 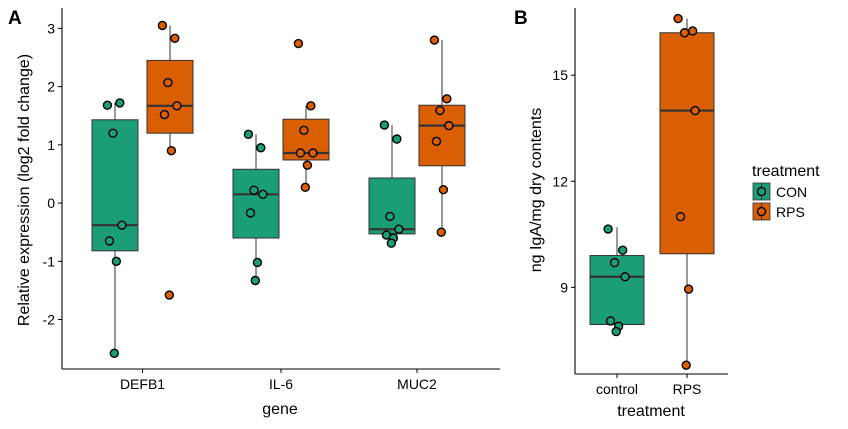 I want to click on panel-a-x-tick-label-il-6: IL-6, so click(x=281, y=384).